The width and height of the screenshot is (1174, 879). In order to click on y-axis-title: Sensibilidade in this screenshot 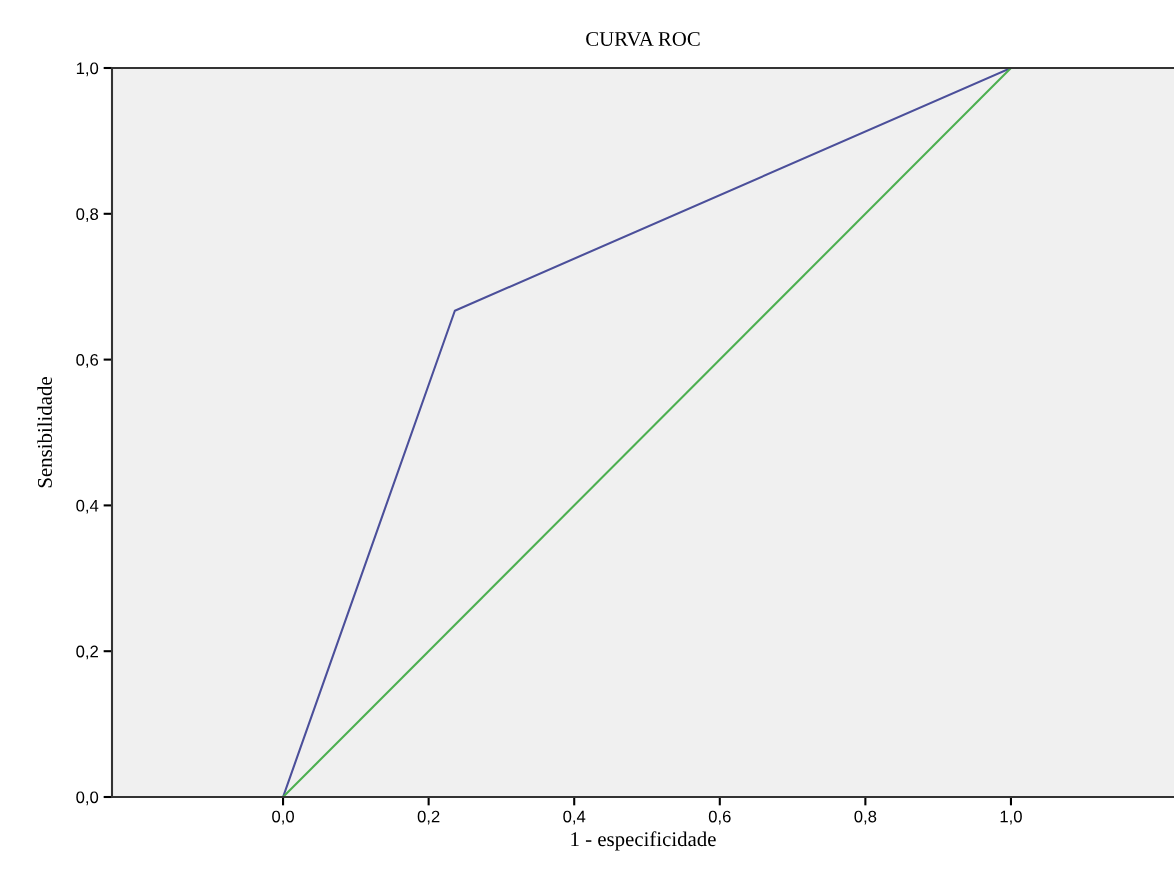, I will do `click(44, 432)`.